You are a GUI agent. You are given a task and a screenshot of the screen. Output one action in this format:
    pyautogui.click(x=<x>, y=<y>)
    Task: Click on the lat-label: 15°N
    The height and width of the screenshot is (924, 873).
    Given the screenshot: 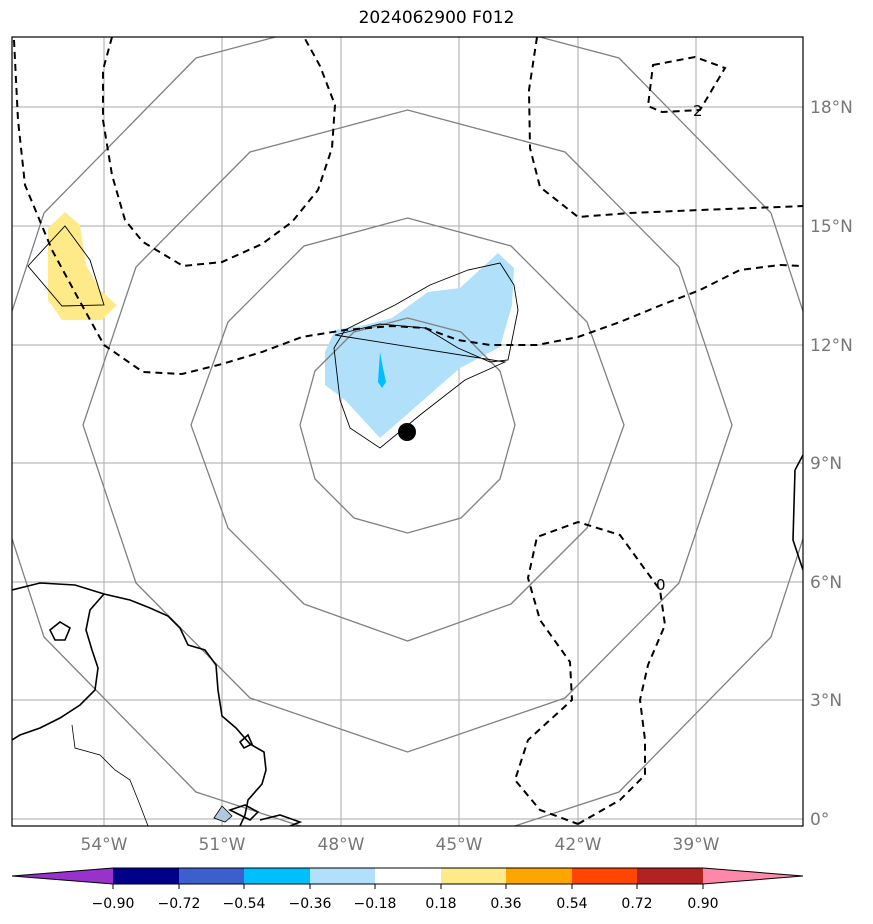 What is the action you would take?
    pyautogui.click(x=831, y=227)
    